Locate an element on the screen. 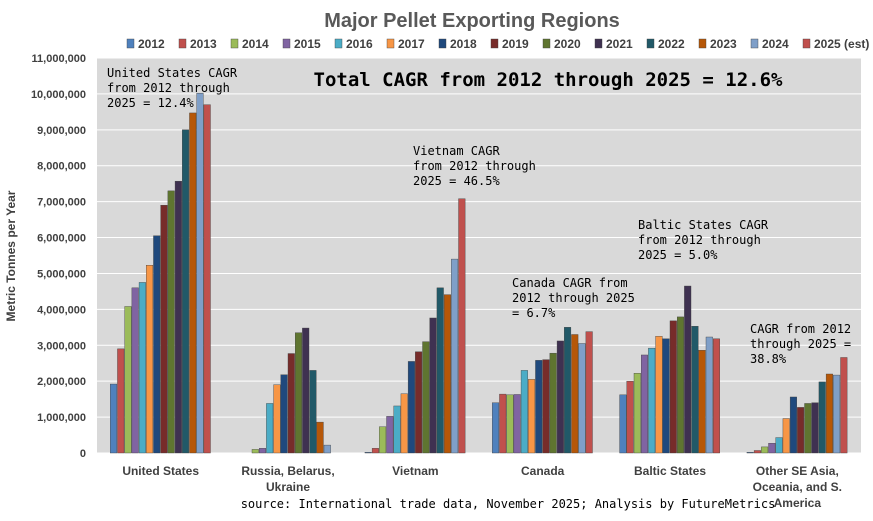 Image resolution: width=873 pixels, height=521 pixels. legend-label: 2012 is located at coordinates (151, 44).